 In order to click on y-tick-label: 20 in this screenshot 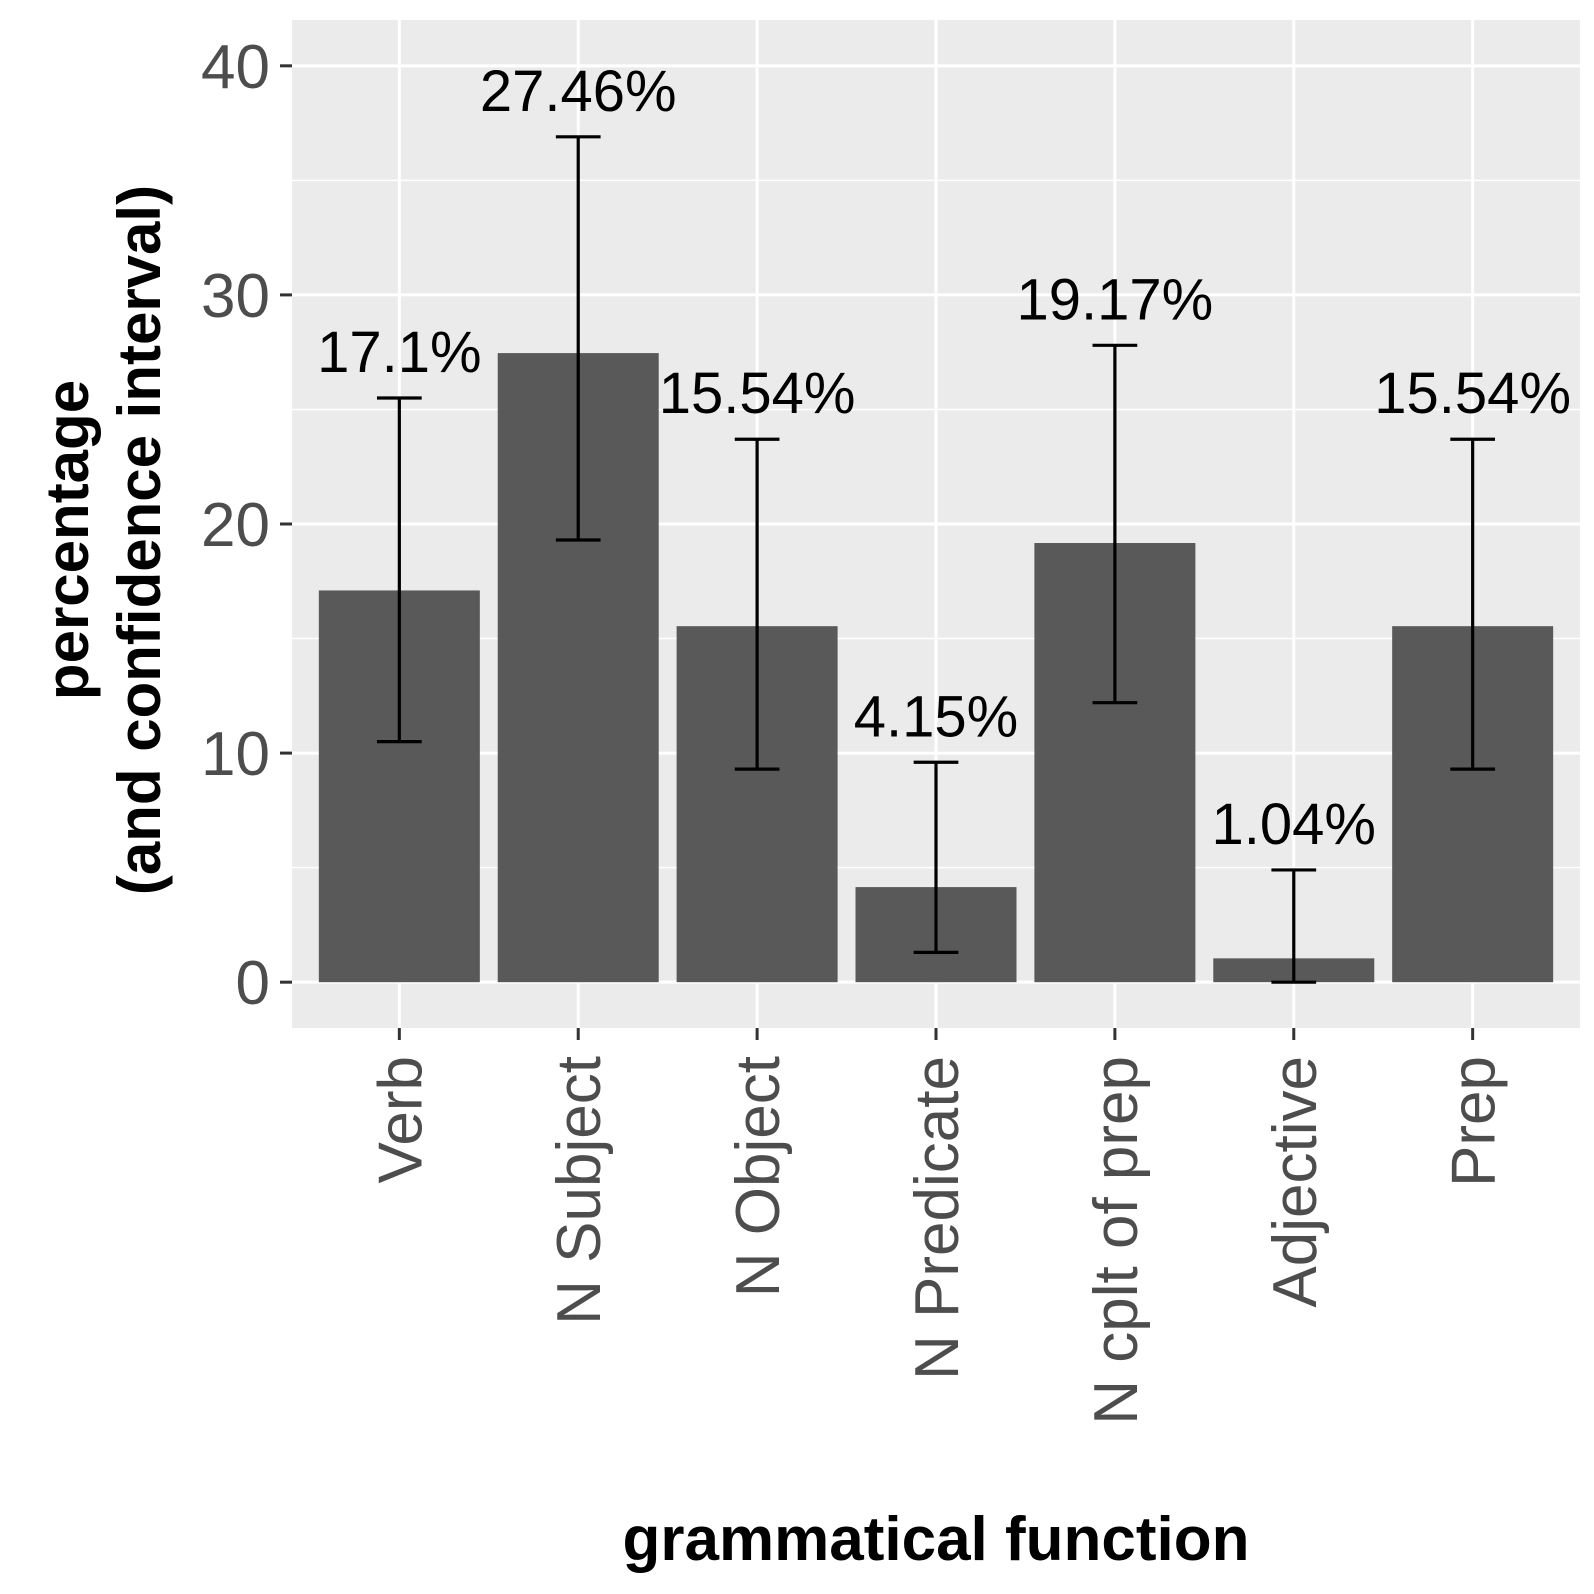, I will do `click(235, 525)`.